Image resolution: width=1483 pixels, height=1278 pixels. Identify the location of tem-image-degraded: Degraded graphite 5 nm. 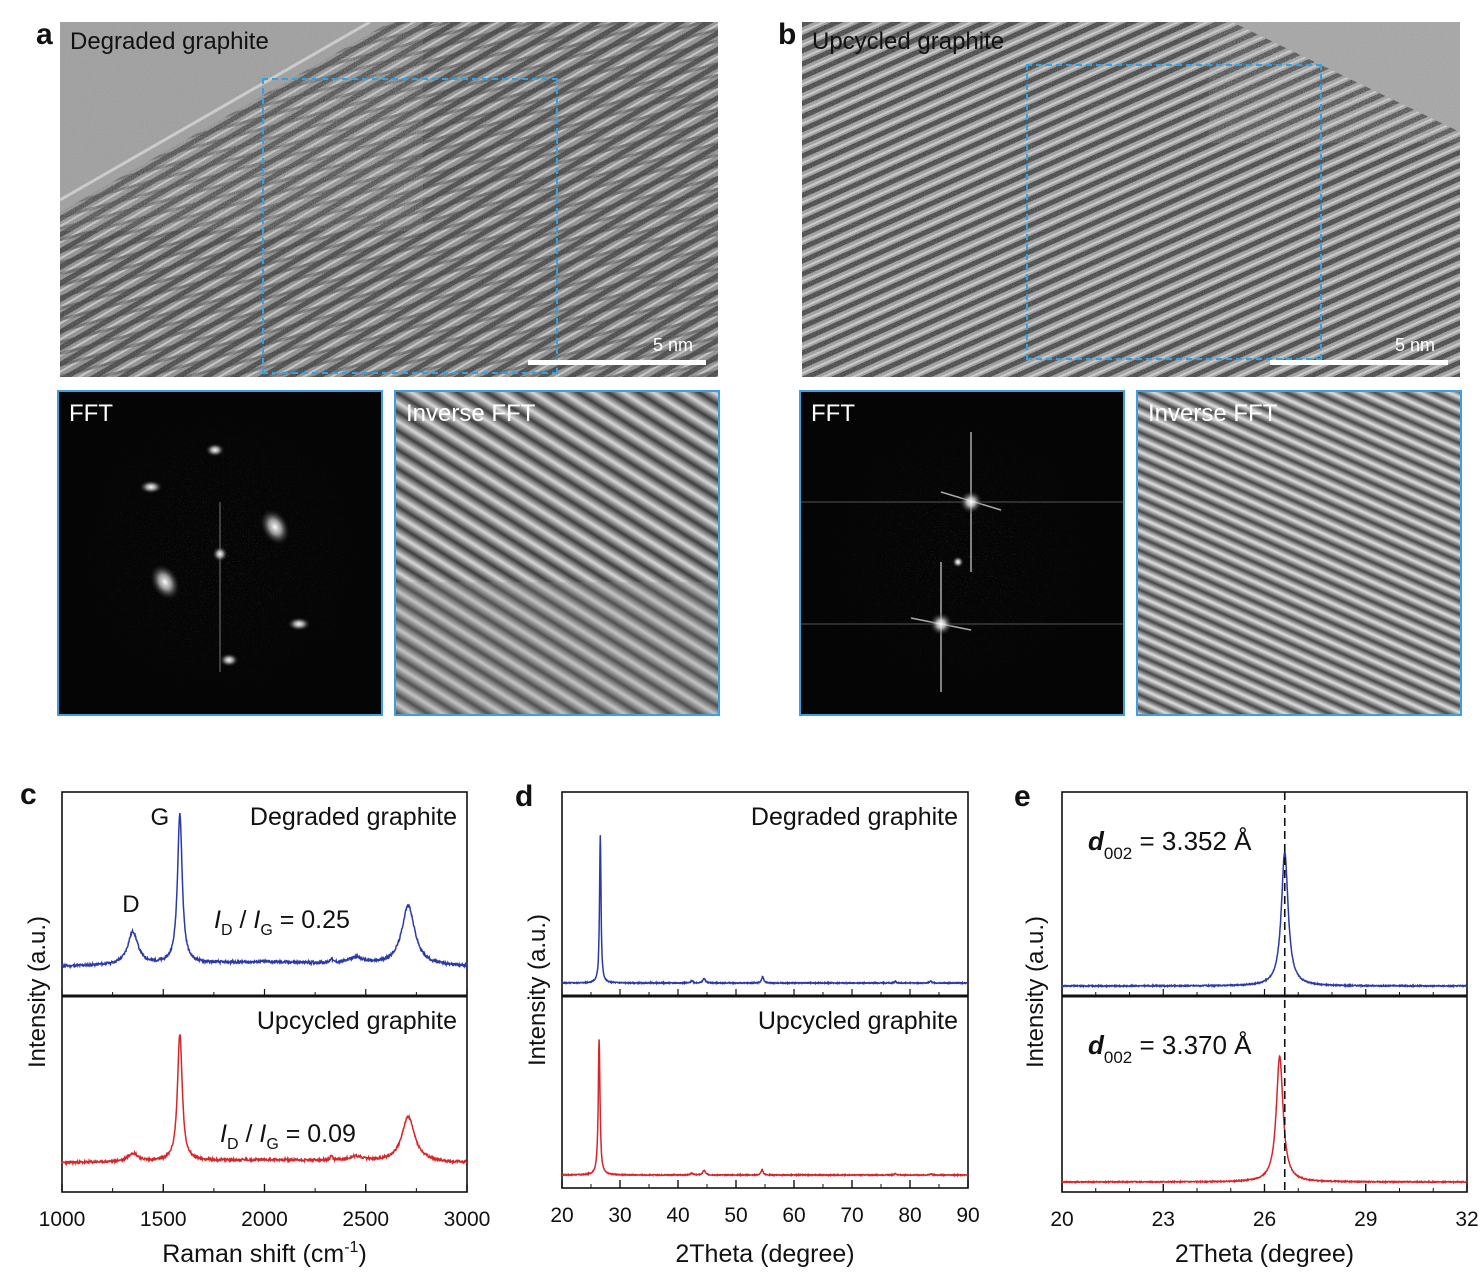
(389, 199).